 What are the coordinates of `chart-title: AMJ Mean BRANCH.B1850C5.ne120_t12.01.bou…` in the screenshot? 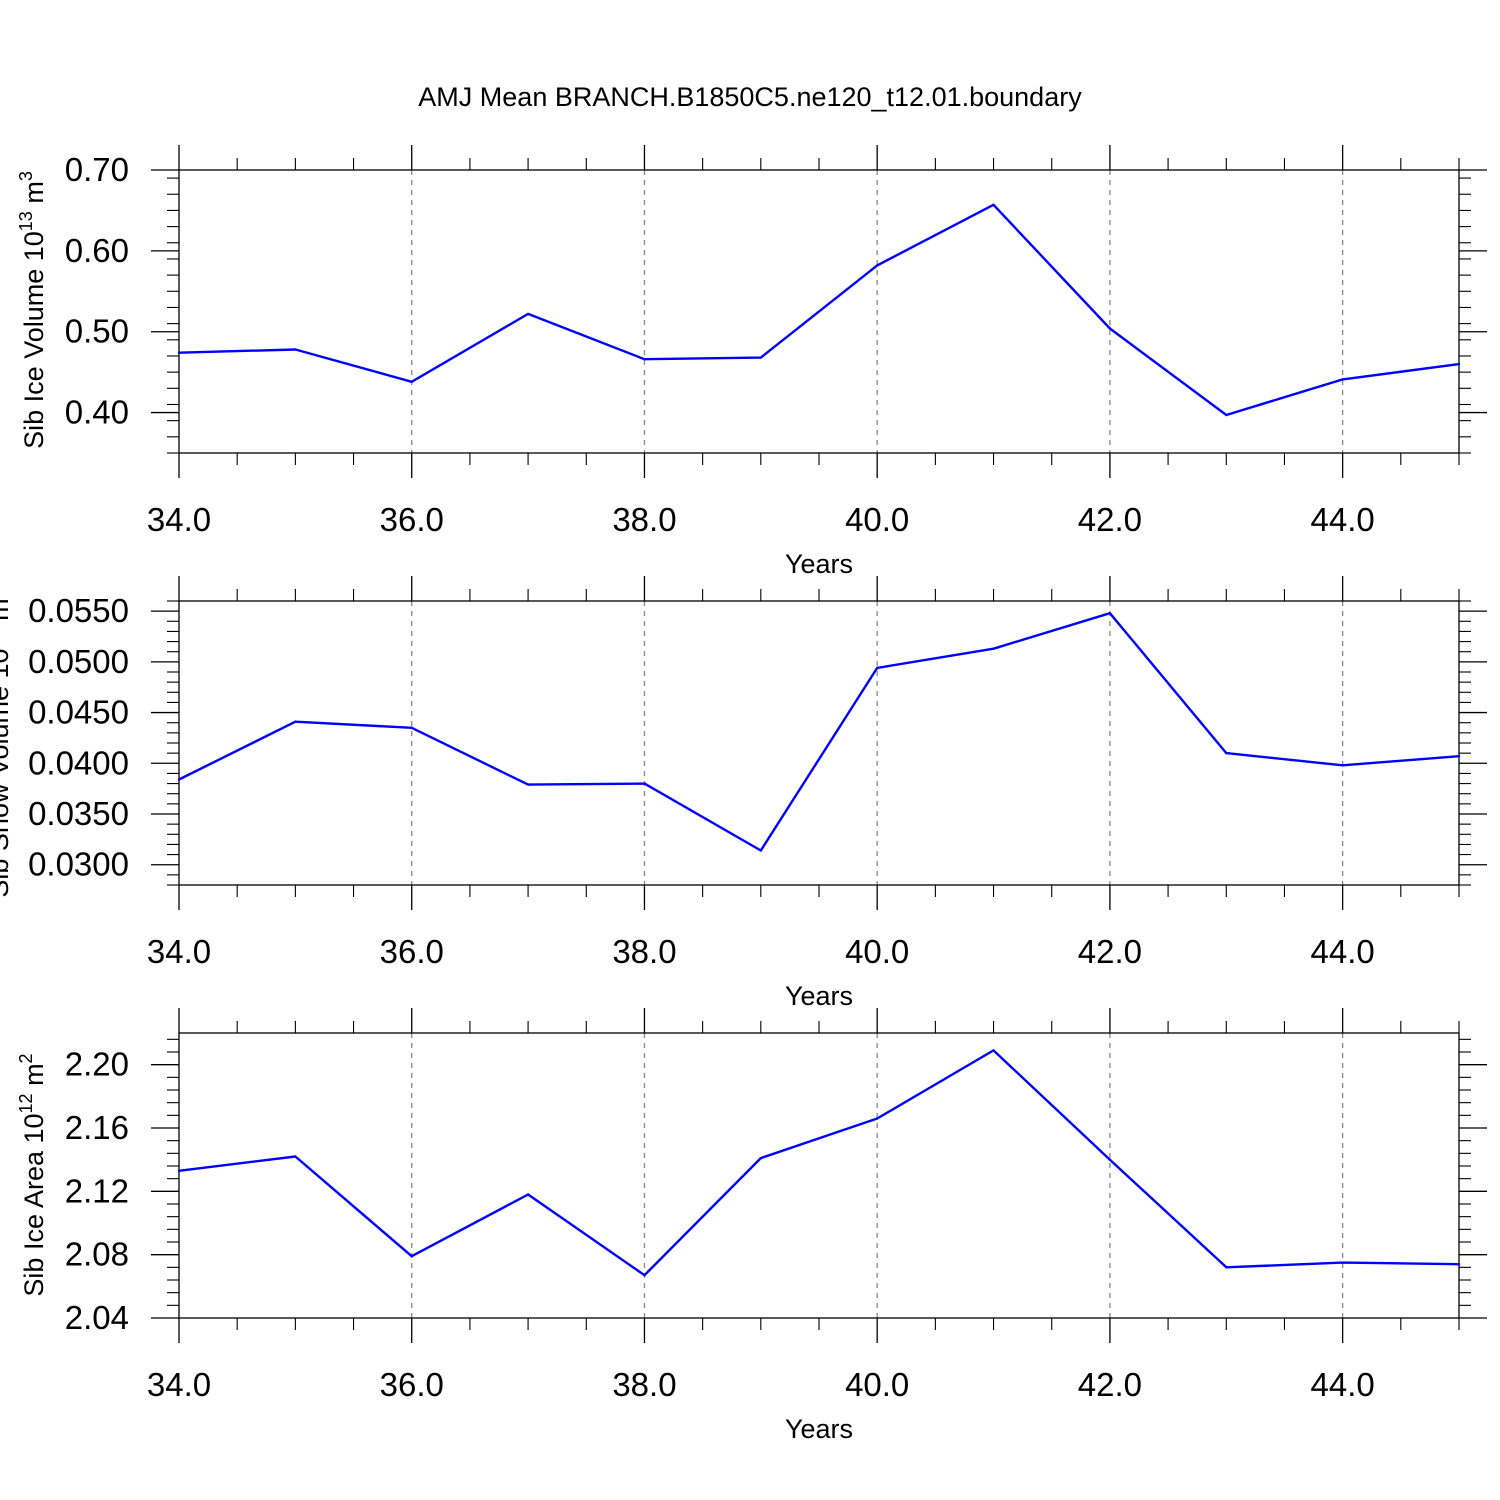 It's located at (750, 97).